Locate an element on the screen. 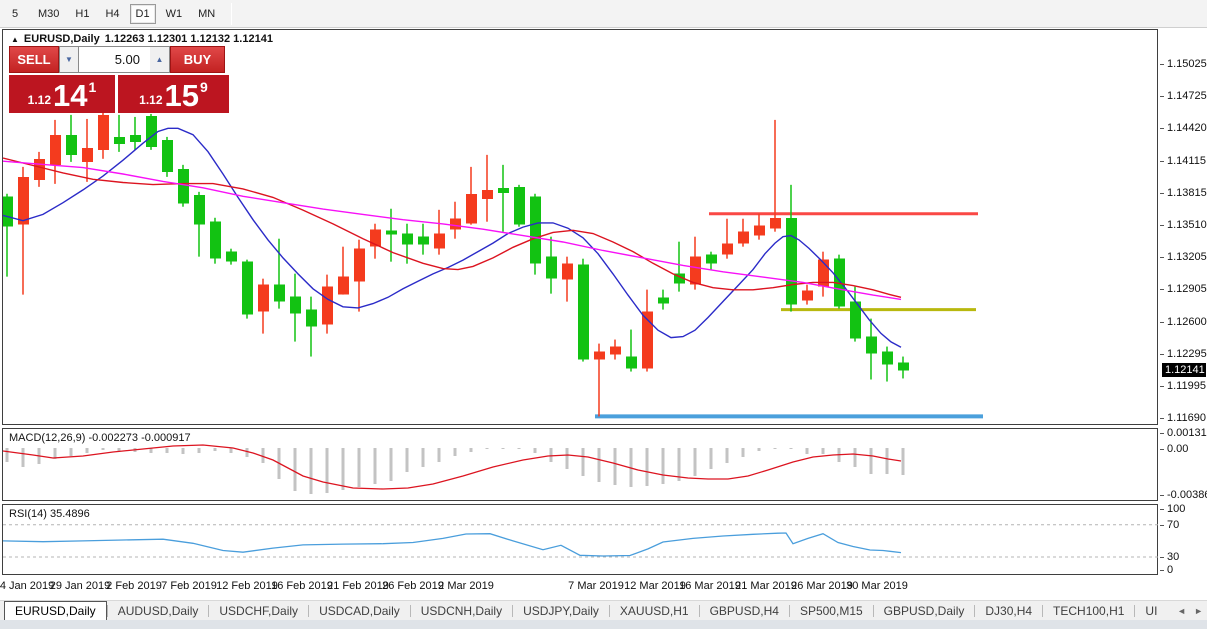 The width and height of the screenshot is (1207, 629). macd-panel: MACD(12,26,9) -0.002273 -0.000917 is located at coordinates (580, 464).